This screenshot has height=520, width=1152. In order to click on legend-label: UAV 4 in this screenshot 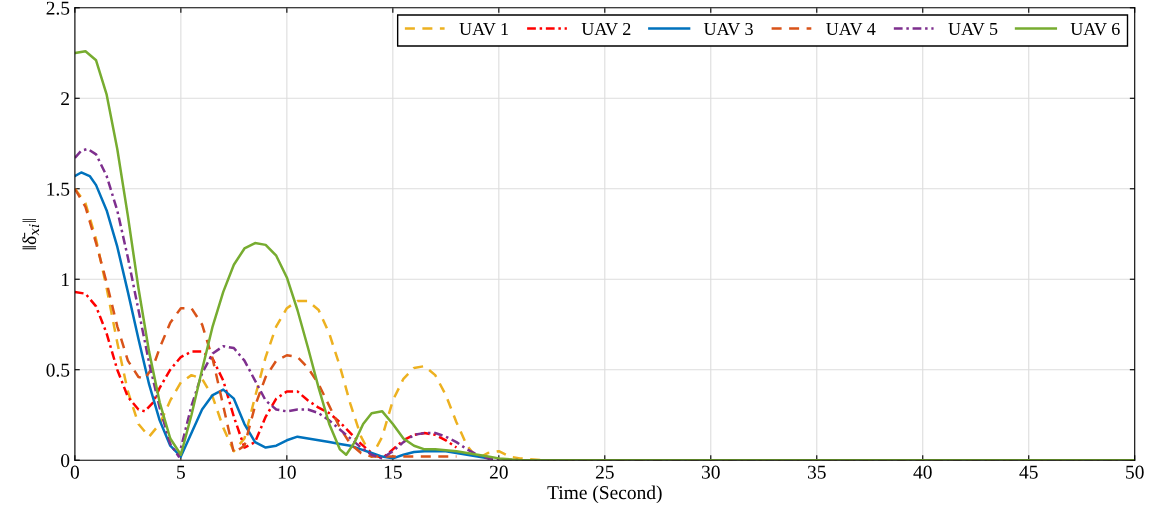, I will do `click(851, 29)`.